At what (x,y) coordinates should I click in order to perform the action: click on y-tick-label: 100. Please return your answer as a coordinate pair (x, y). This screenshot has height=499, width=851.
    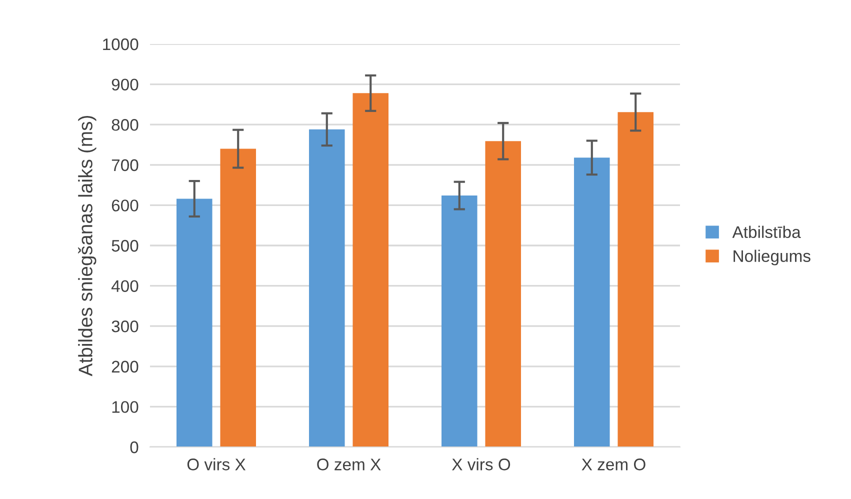
    Looking at the image, I should click on (125, 407).